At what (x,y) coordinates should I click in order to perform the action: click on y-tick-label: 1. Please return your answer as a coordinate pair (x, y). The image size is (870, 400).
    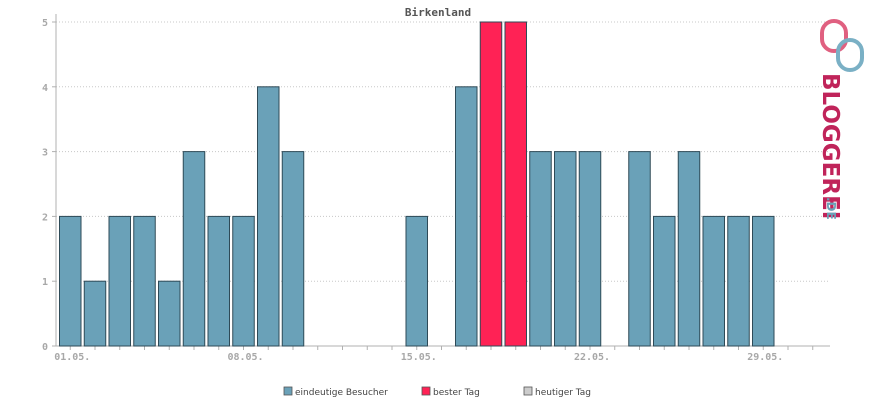
    Looking at the image, I should click on (45, 282).